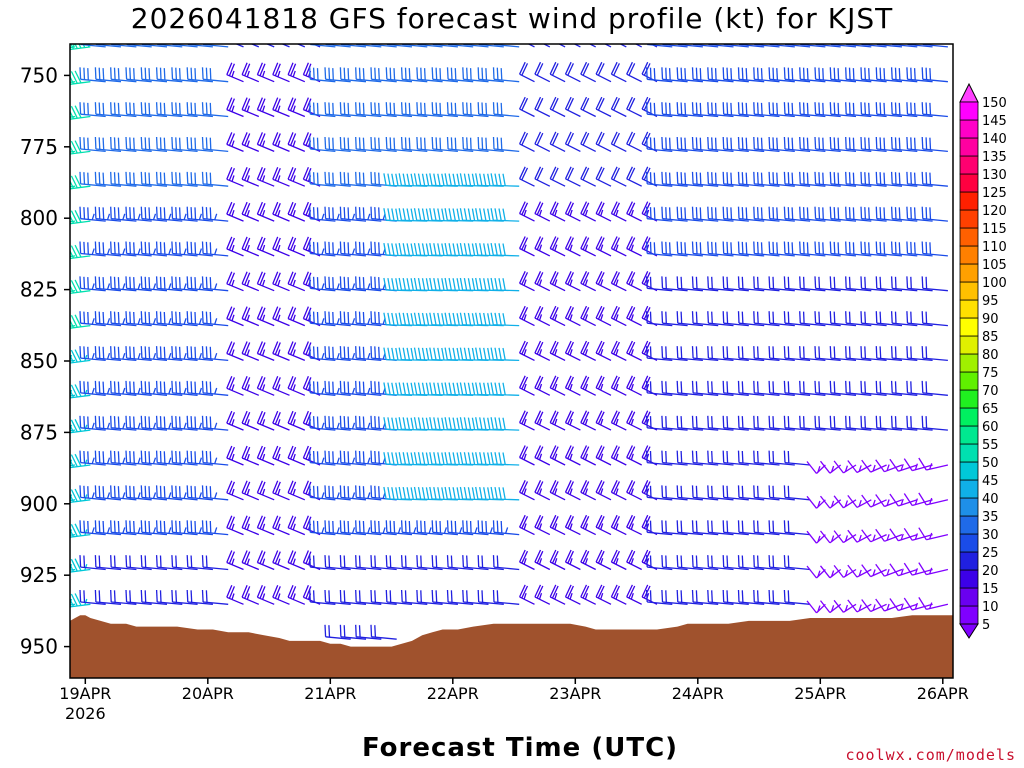 Image resolution: width=1024 pixels, height=768 pixels. What do you see at coordinates (990, 517) in the screenshot?
I see `colorbar-label: 35` at bounding box center [990, 517].